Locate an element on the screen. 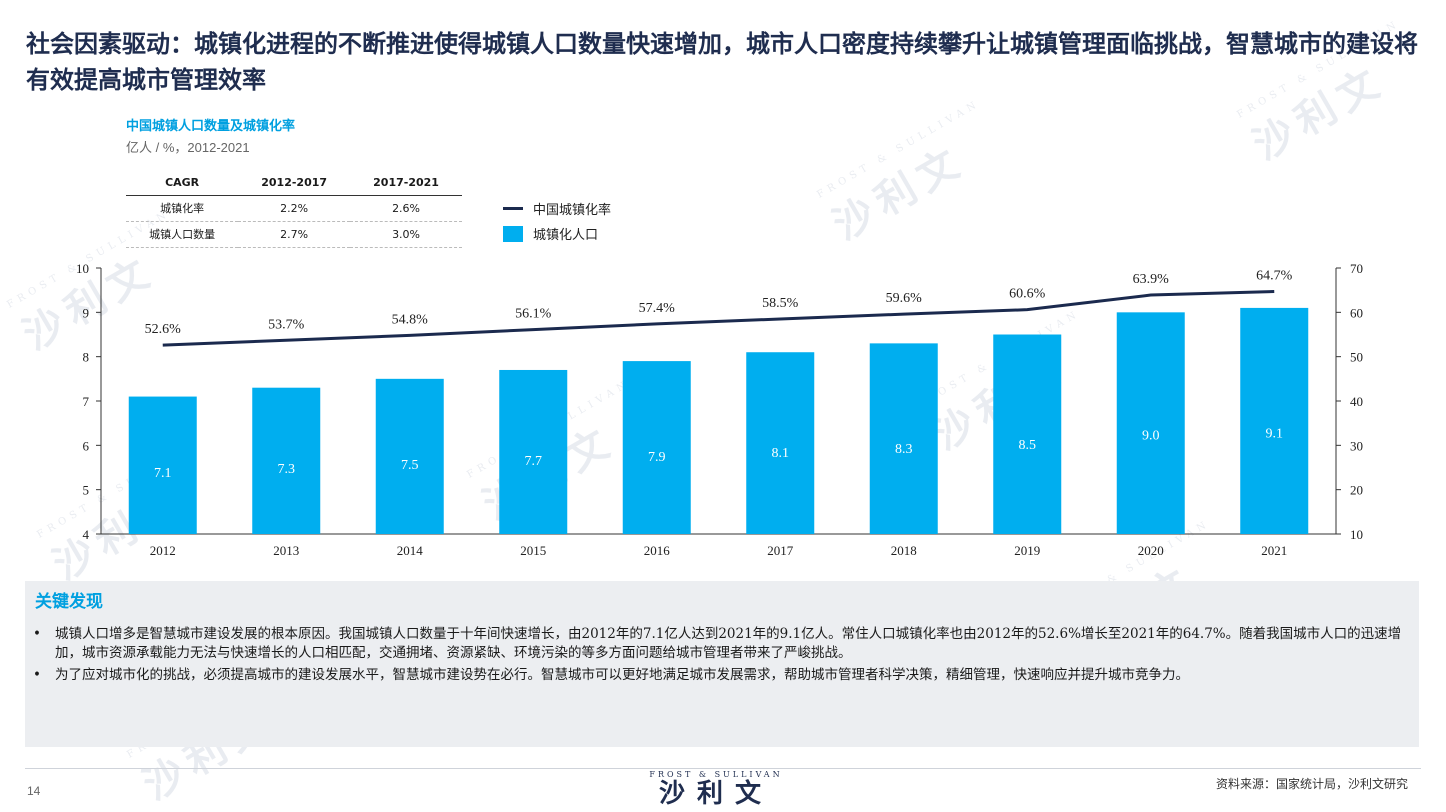 The image size is (1446, 812). cagr-row: 城镇化率 2.2% 2.6% is located at coordinates (294, 208).